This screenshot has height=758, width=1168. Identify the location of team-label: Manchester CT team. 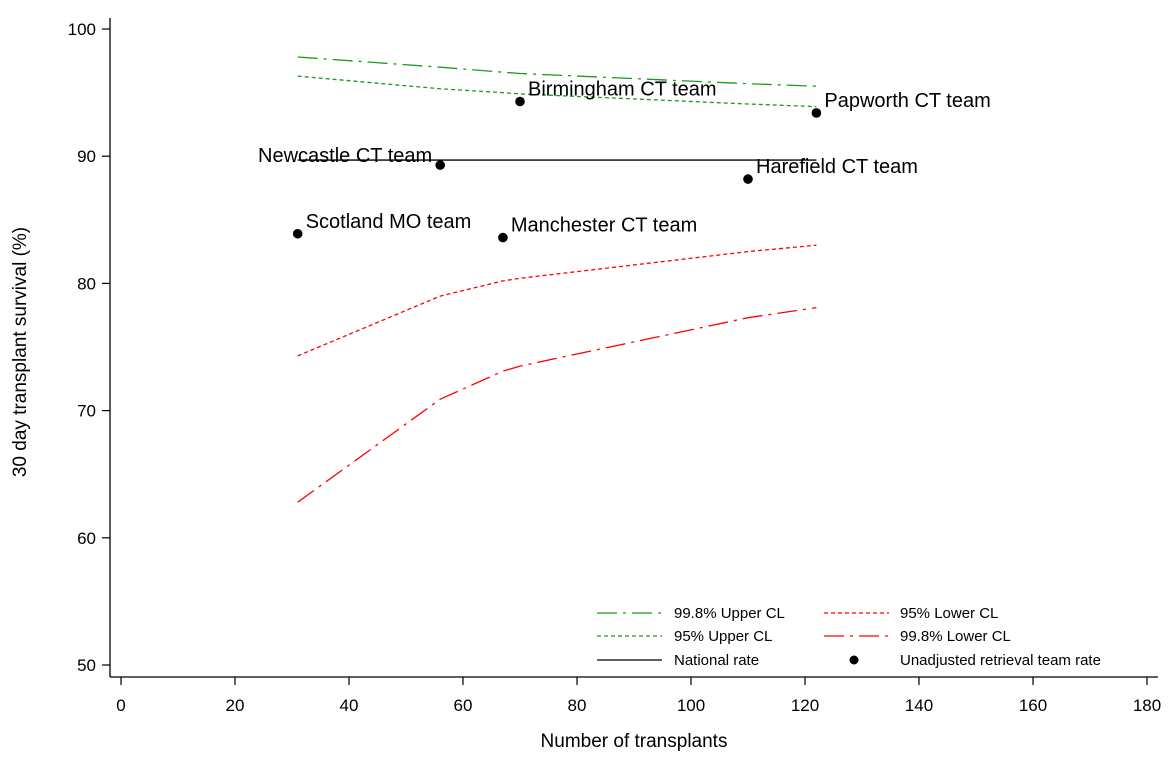
(604, 226).